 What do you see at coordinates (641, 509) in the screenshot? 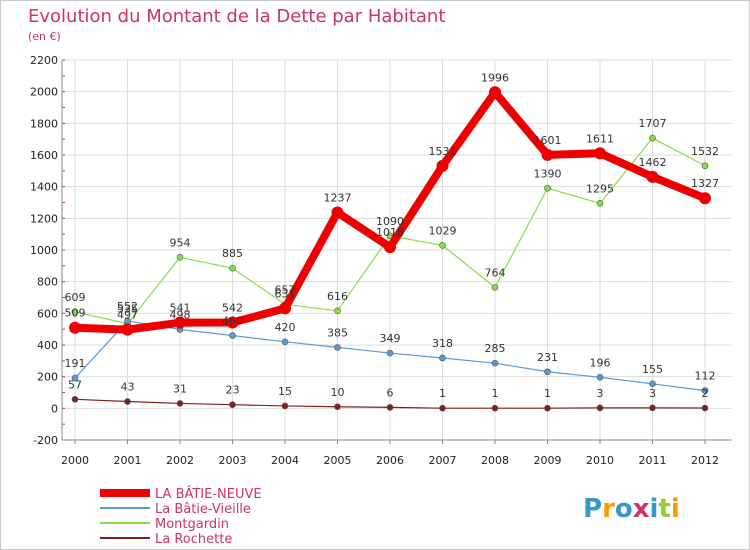
I see `logo-letter: x` at bounding box center [641, 509].